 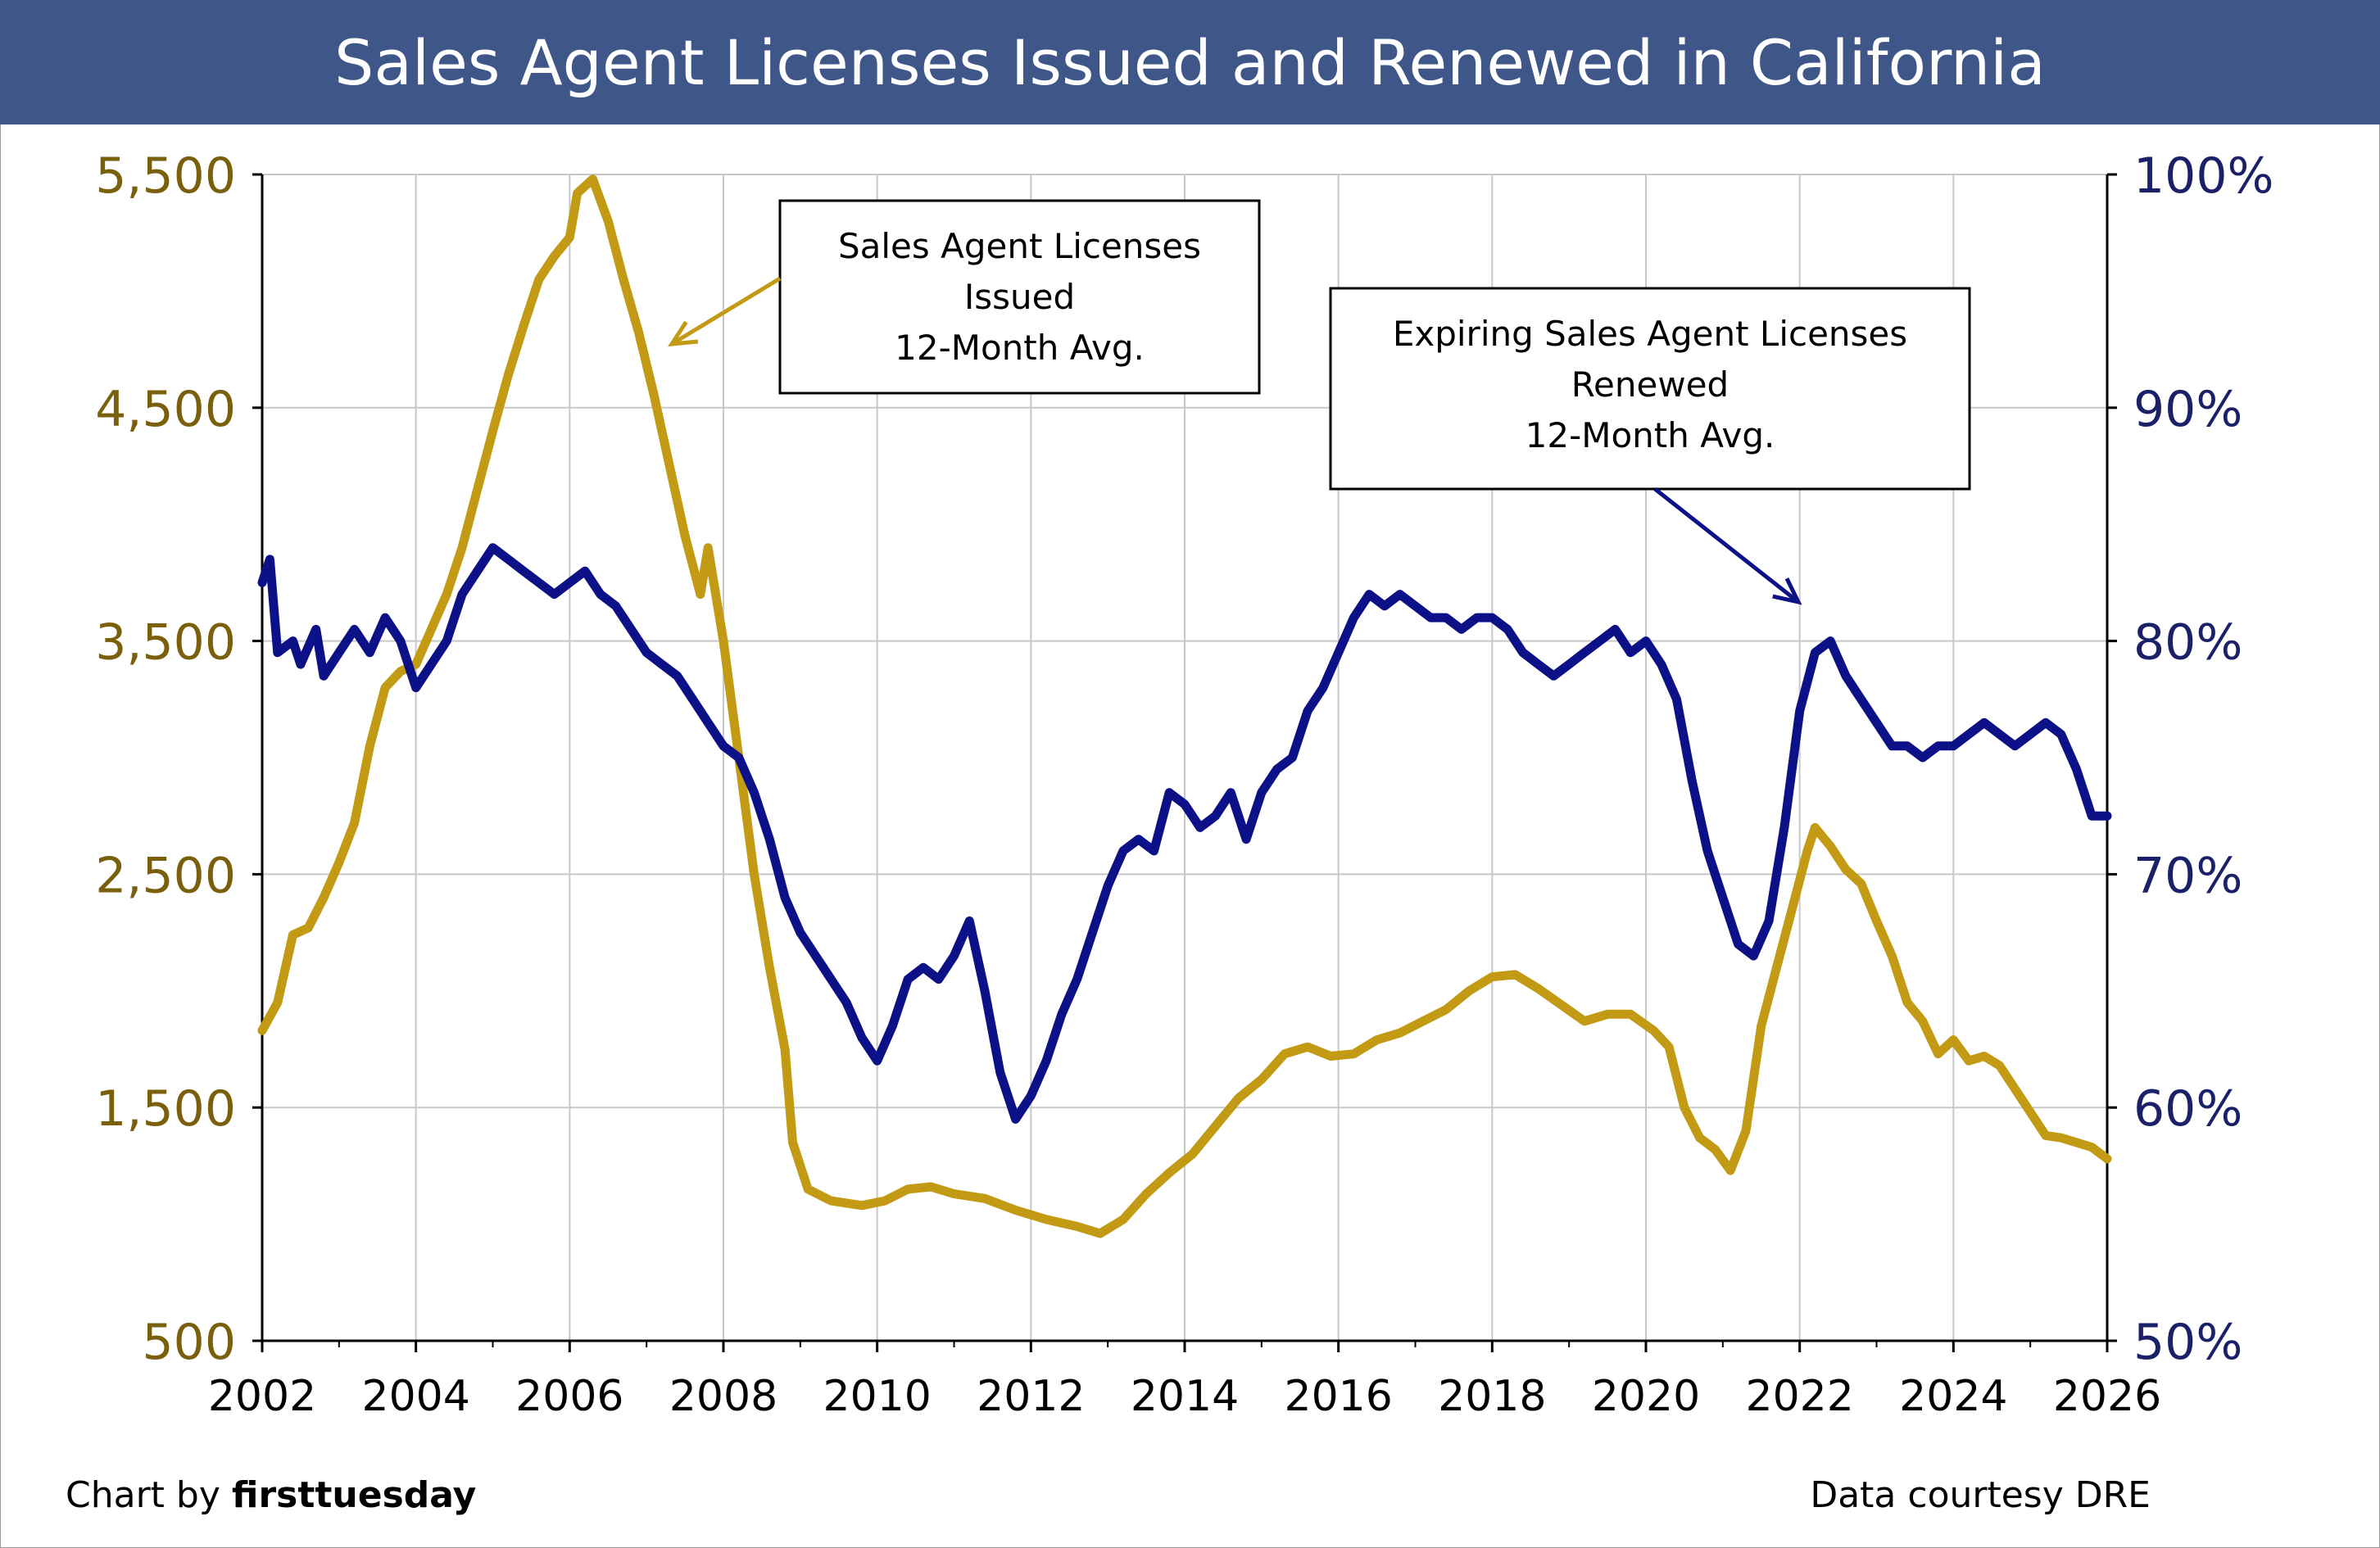 I want to click on annotation-renewed-box, so click(x=1650, y=389).